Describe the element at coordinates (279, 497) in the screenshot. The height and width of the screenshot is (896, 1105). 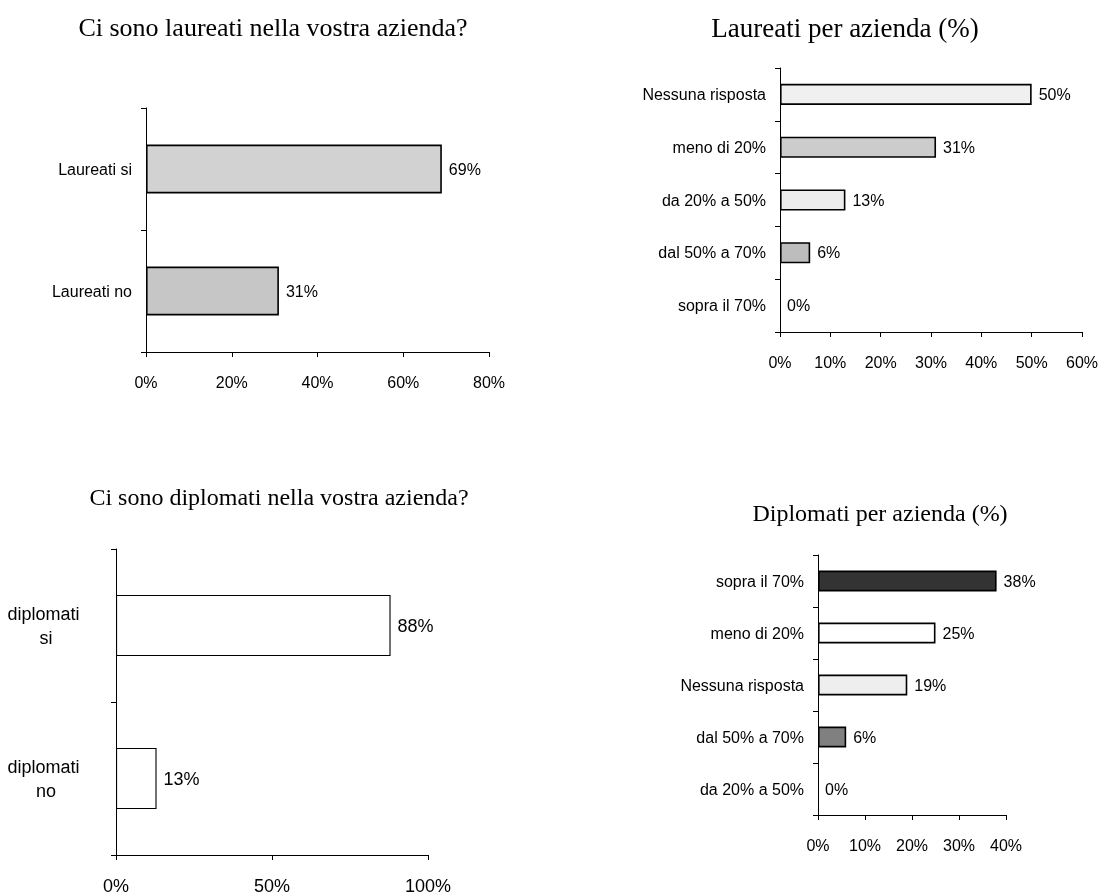
I see `chart-title: Ci sono diplomati nella vostra azienda?` at that location.